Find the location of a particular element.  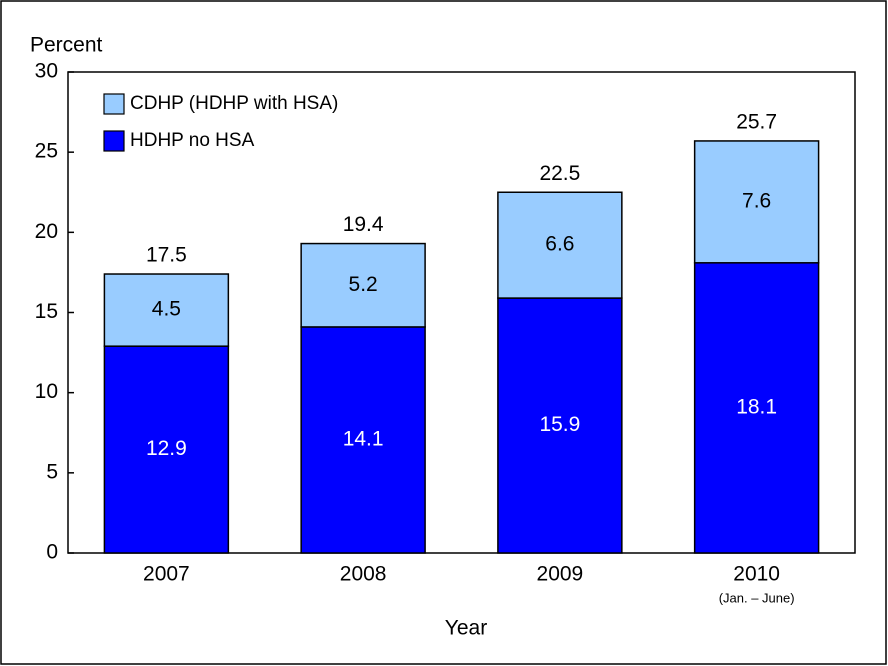

value-label: 12.9 is located at coordinates (166, 448).